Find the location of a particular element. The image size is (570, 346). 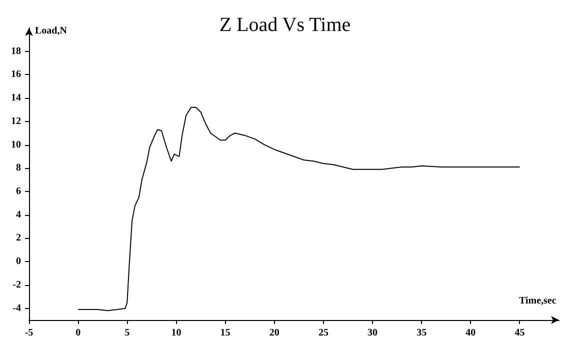

x-tick-label: 10 is located at coordinates (176, 333).